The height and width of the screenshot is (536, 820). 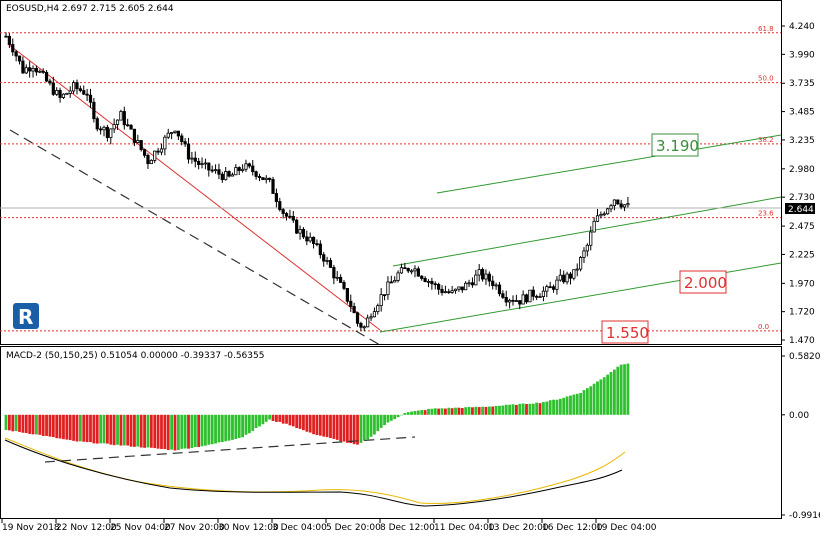 What do you see at coordinates (802, 84) in the screenshot?
I see `price-tick-label: 3.735` at bounding box center [802, 84].